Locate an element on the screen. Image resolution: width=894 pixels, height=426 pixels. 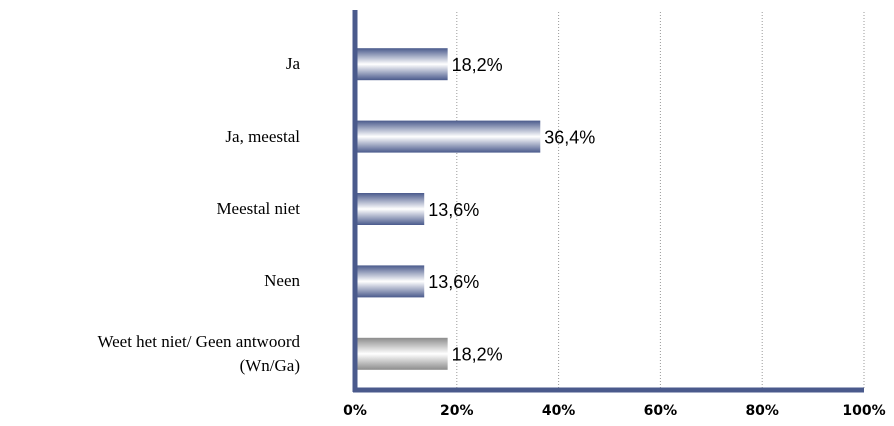
x-tick-label: 40% is located at coordinates (559, 411).